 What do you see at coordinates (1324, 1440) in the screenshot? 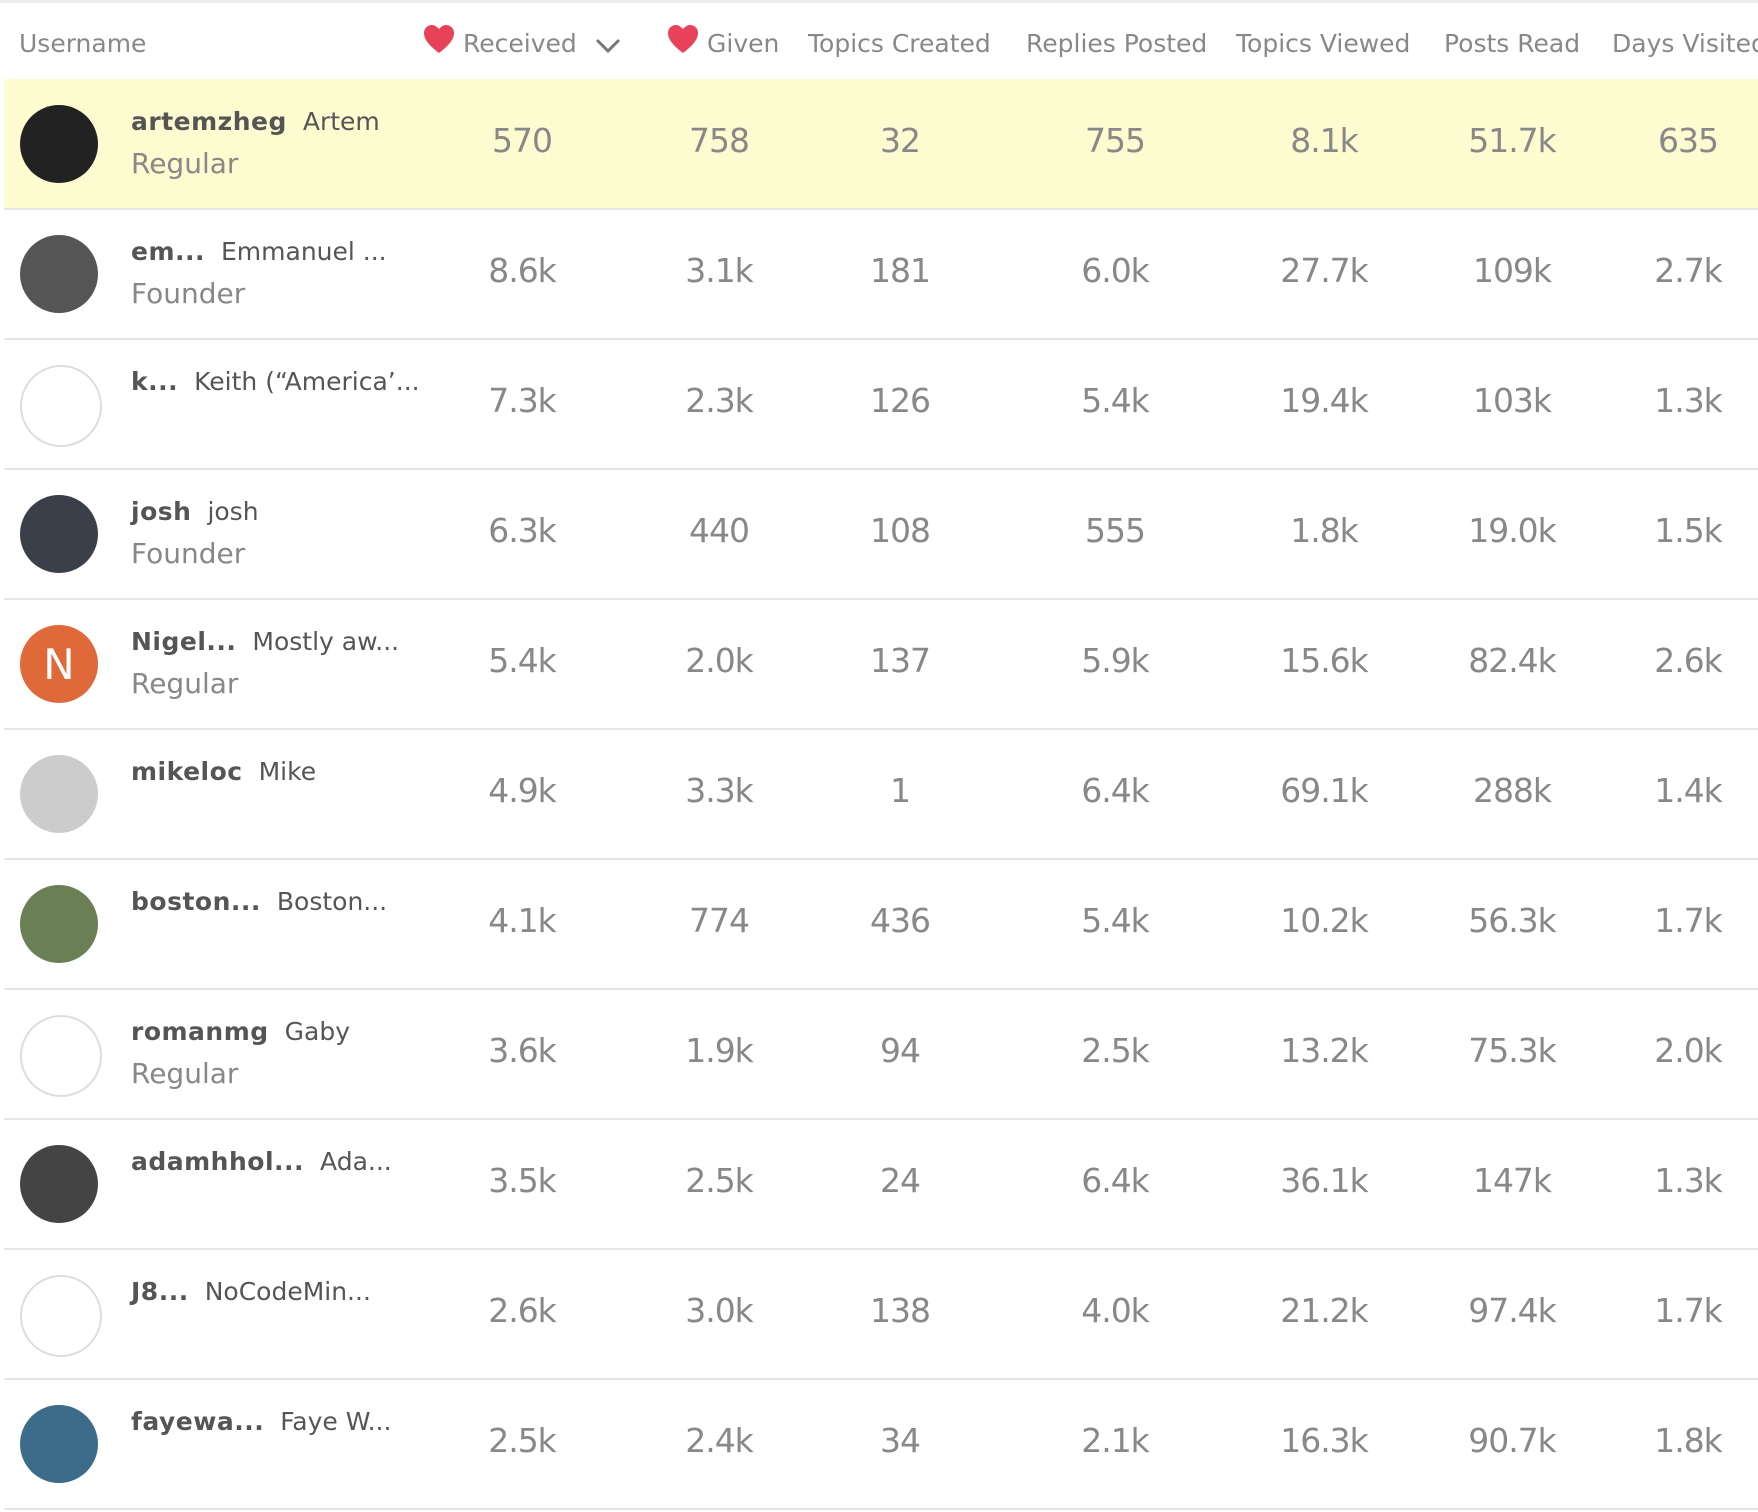
I see `stat-value: 16.3k` at bounding box center [1324, 1440].